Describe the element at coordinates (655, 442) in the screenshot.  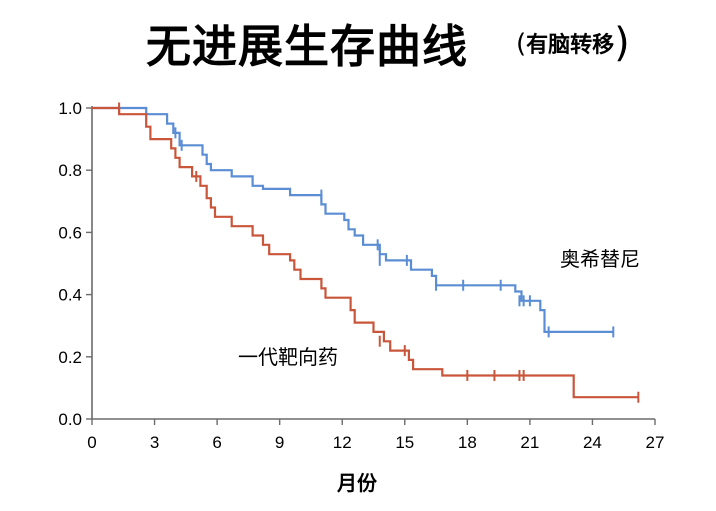
I see `x-tick-label: 27` at that location.